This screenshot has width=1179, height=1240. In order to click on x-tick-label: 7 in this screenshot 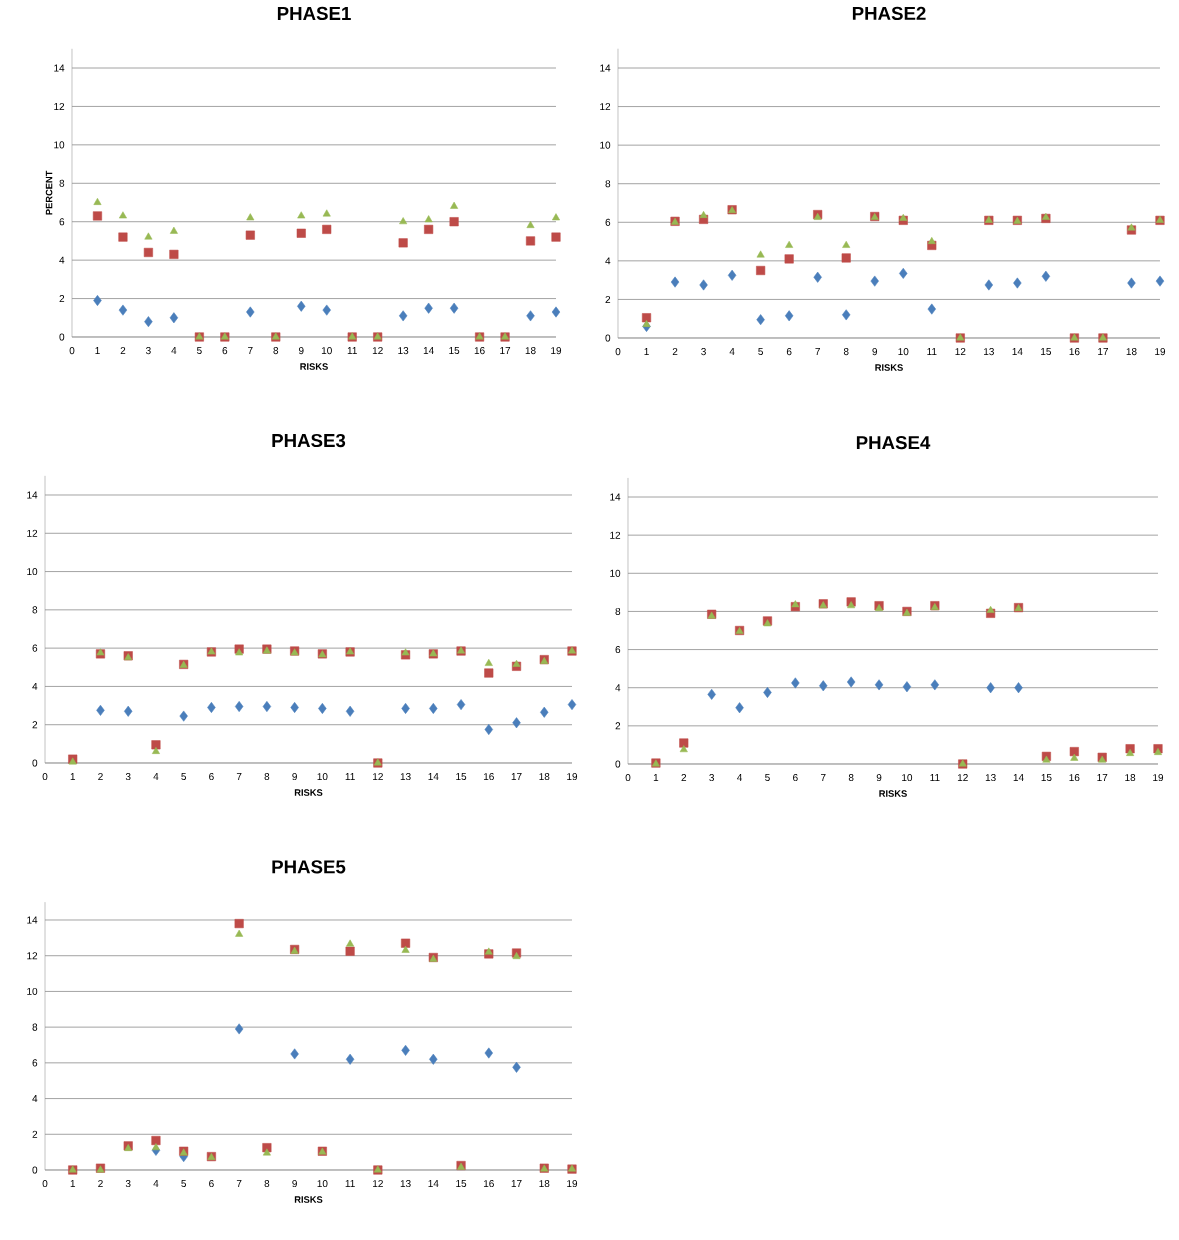, I will do `click(239, 776)`.